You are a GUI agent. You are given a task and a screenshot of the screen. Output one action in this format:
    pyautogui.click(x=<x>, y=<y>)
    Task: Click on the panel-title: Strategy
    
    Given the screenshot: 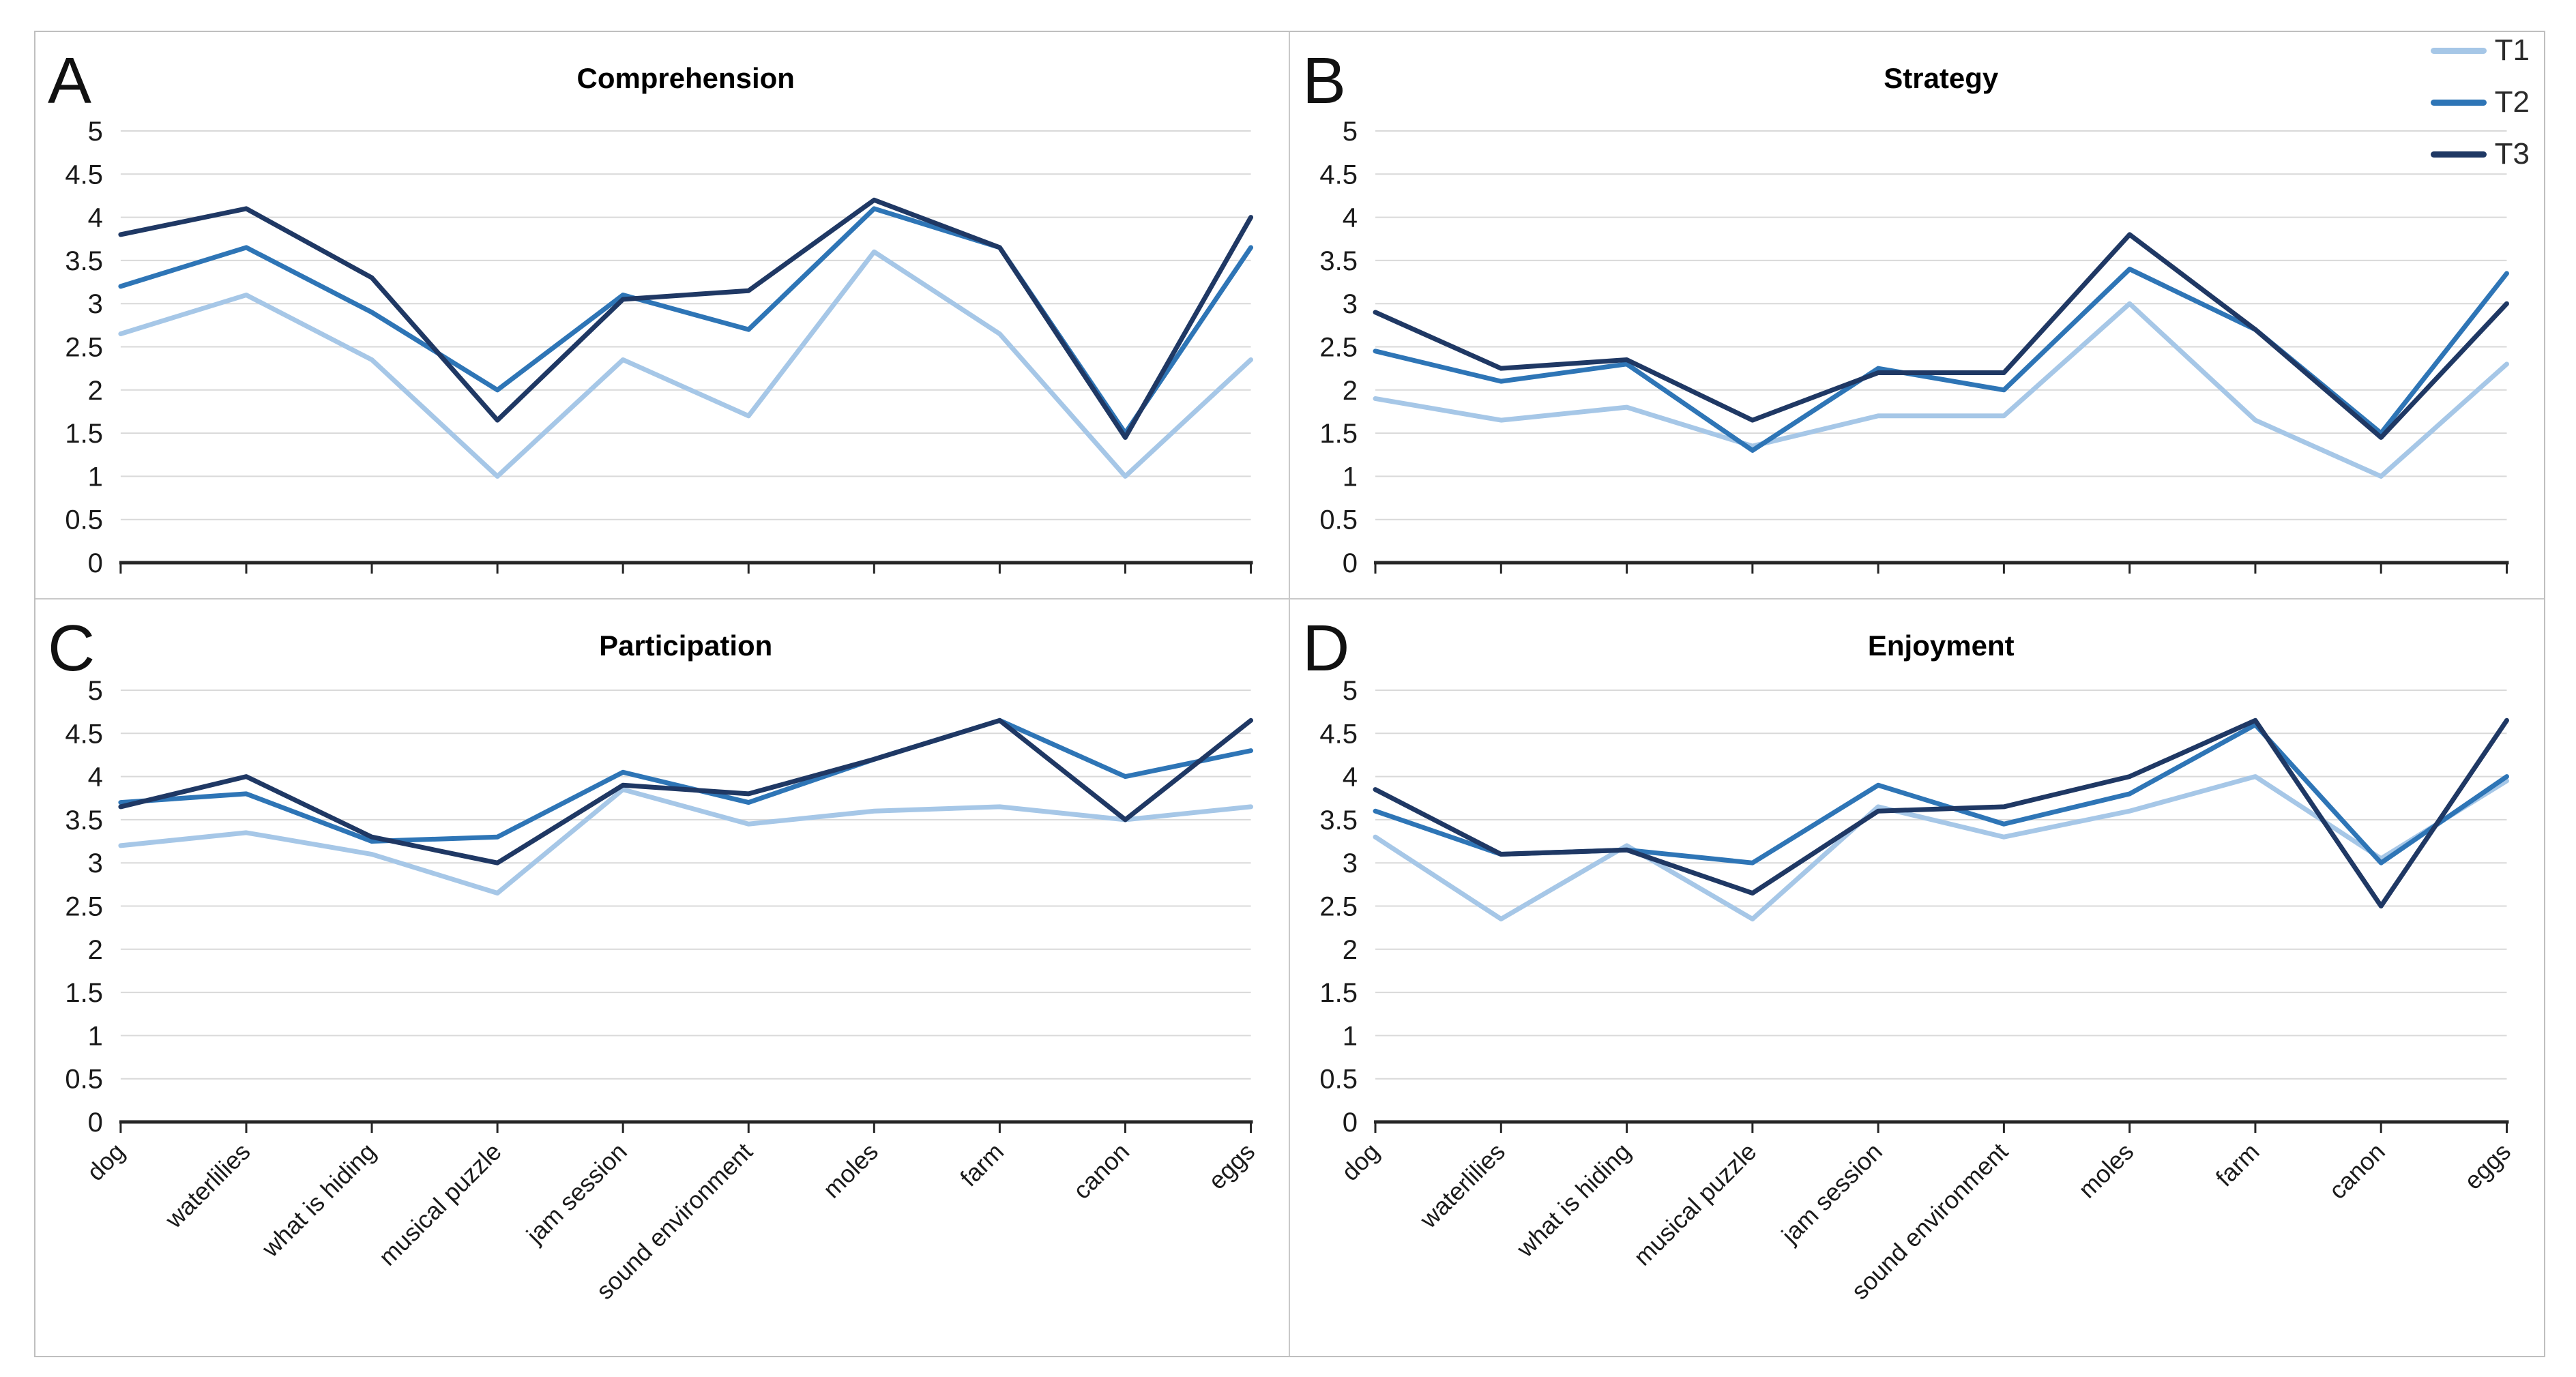 What is the action you would take?
    pyautogui.click(x=1941, y=78)
    